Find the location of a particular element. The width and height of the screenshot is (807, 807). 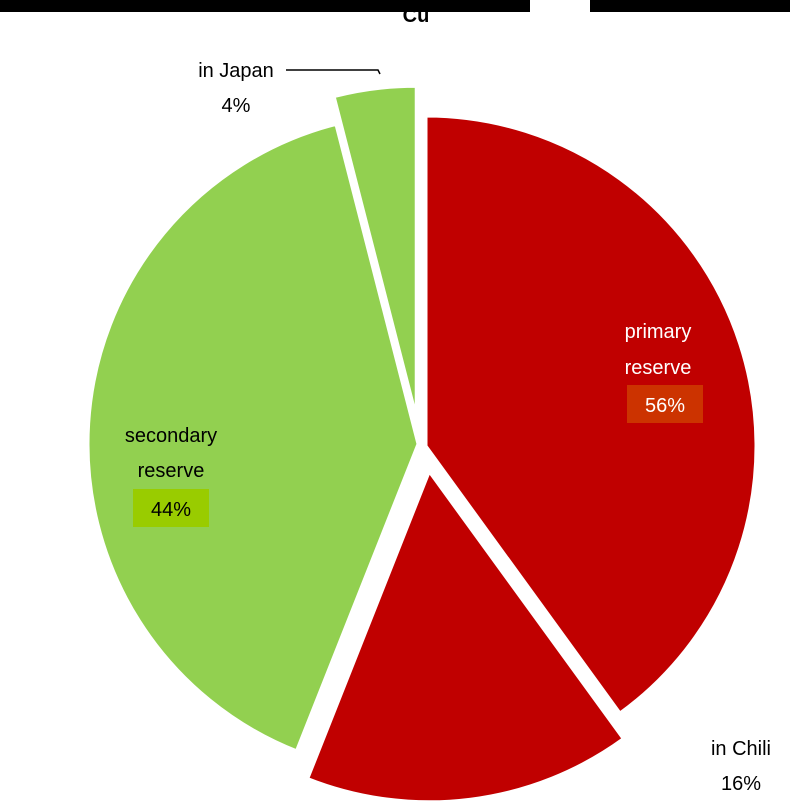

label-secondary-reserve-line2: reserve is located at coordinates (171, 471).